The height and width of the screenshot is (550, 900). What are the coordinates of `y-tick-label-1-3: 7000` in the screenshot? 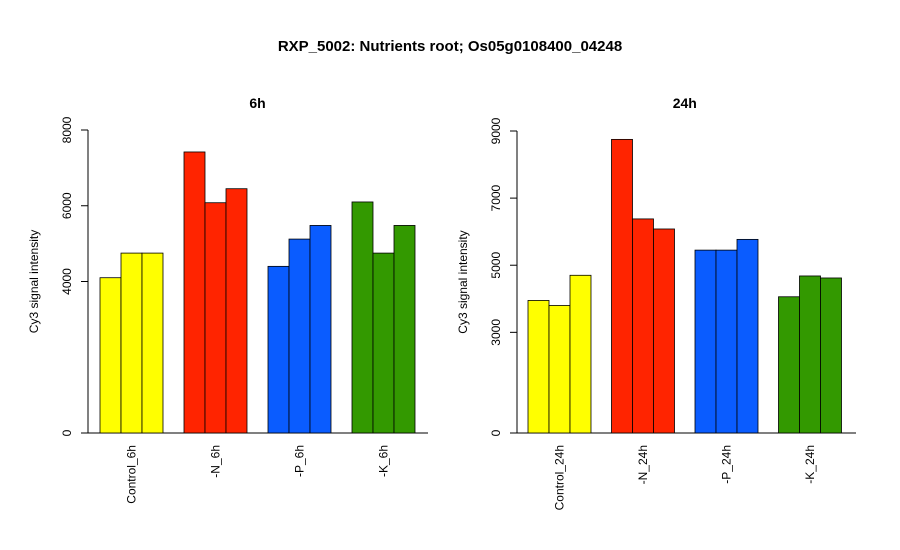 It's located at (496, 197).